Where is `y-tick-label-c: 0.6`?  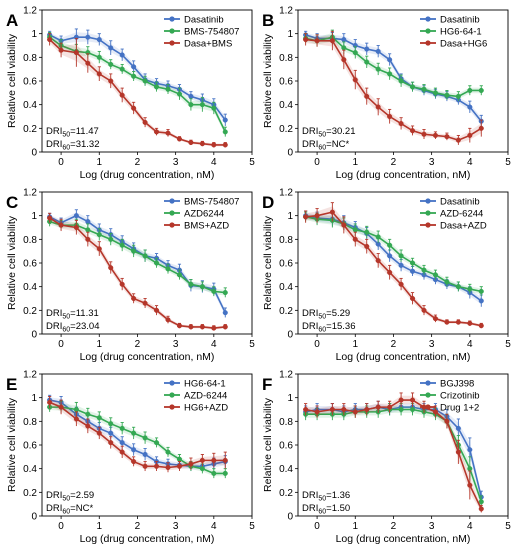
y-tick-label-c: 0.6 is located at coordinates (30, 264).